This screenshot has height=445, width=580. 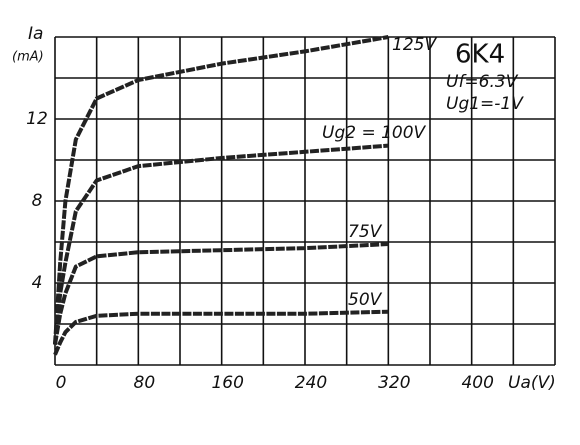 What do you see at coordinates (365, 232) in the screenshot?
I see `curve-label: 75V` at bounding box center [365, 232].